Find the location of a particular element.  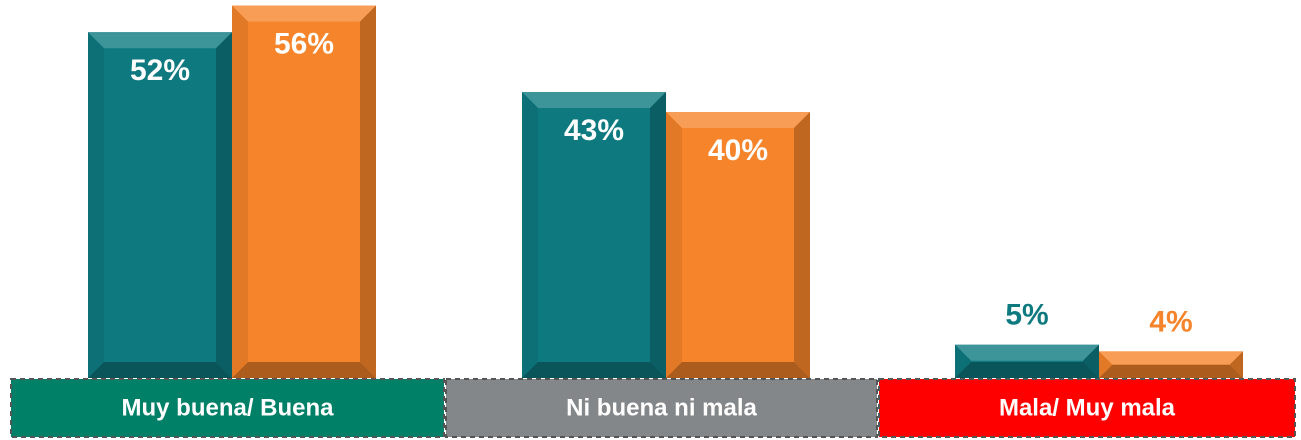

value-label: 43% is located at coordinates (594, 130).